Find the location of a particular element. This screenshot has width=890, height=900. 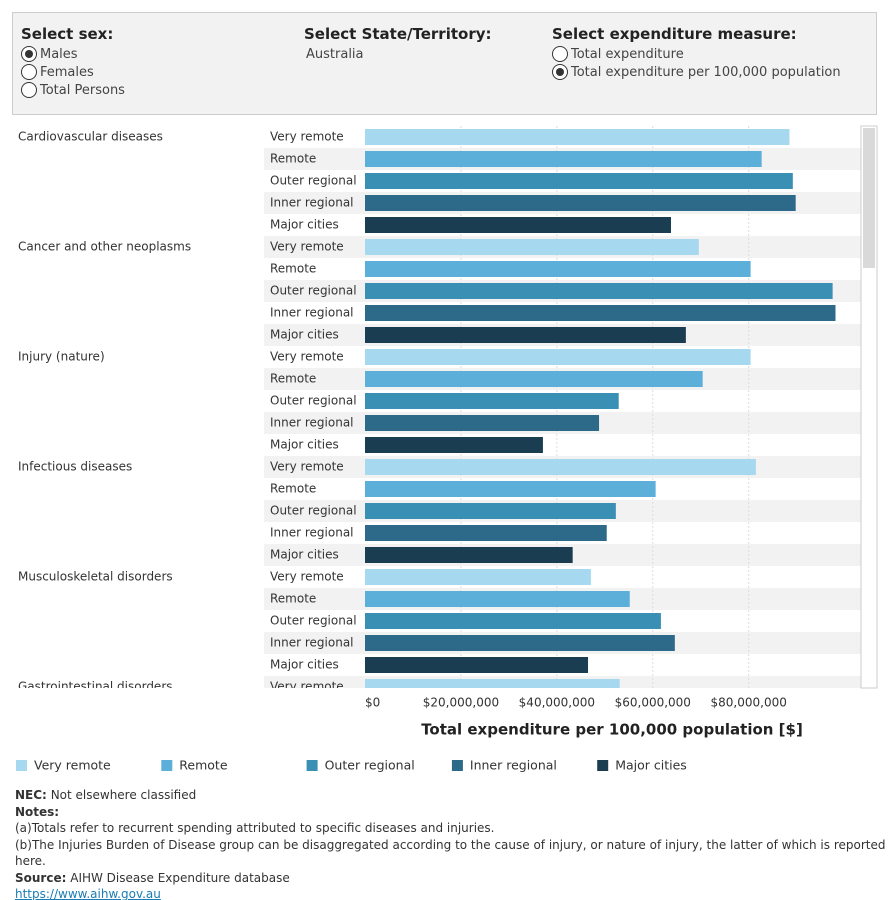

radio-option: Total Persons is located at coordinates (73, 90).